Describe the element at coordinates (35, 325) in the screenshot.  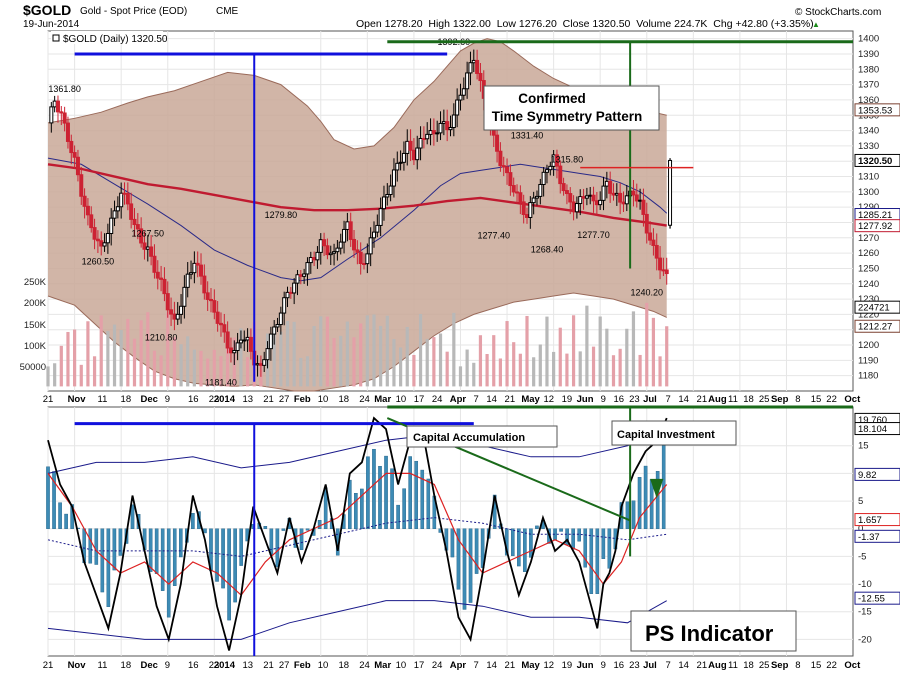
I see `volume-tick: 150K` at that location.